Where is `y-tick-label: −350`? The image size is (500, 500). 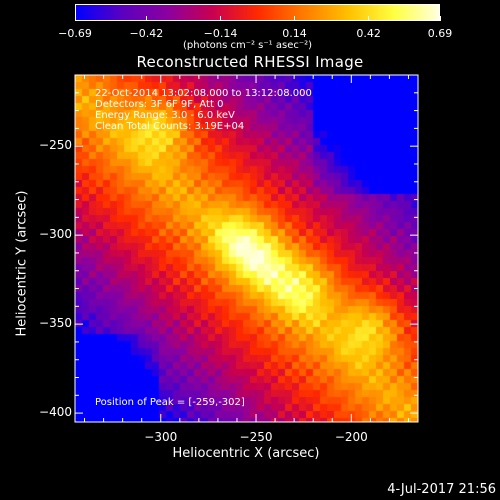
y-tick-label: −350 is located at coordinates (55, 323).